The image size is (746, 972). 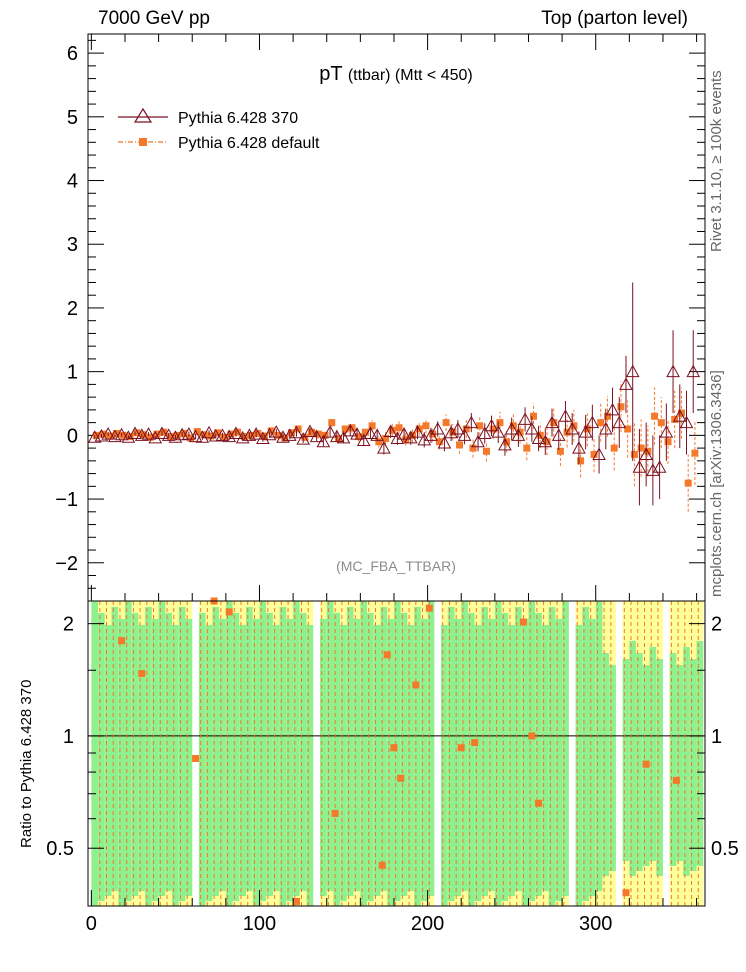 I want to click on y-tick-label: 3, so click(x=72, y=245).